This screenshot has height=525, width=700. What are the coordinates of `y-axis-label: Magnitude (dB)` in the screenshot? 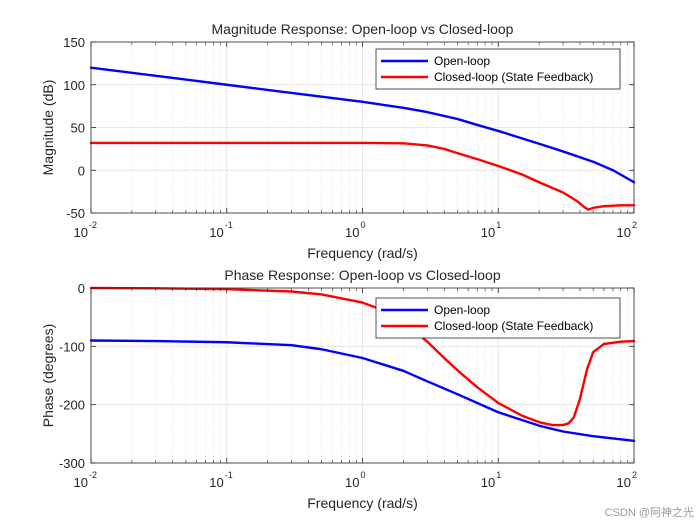 It's located at (48, 128).